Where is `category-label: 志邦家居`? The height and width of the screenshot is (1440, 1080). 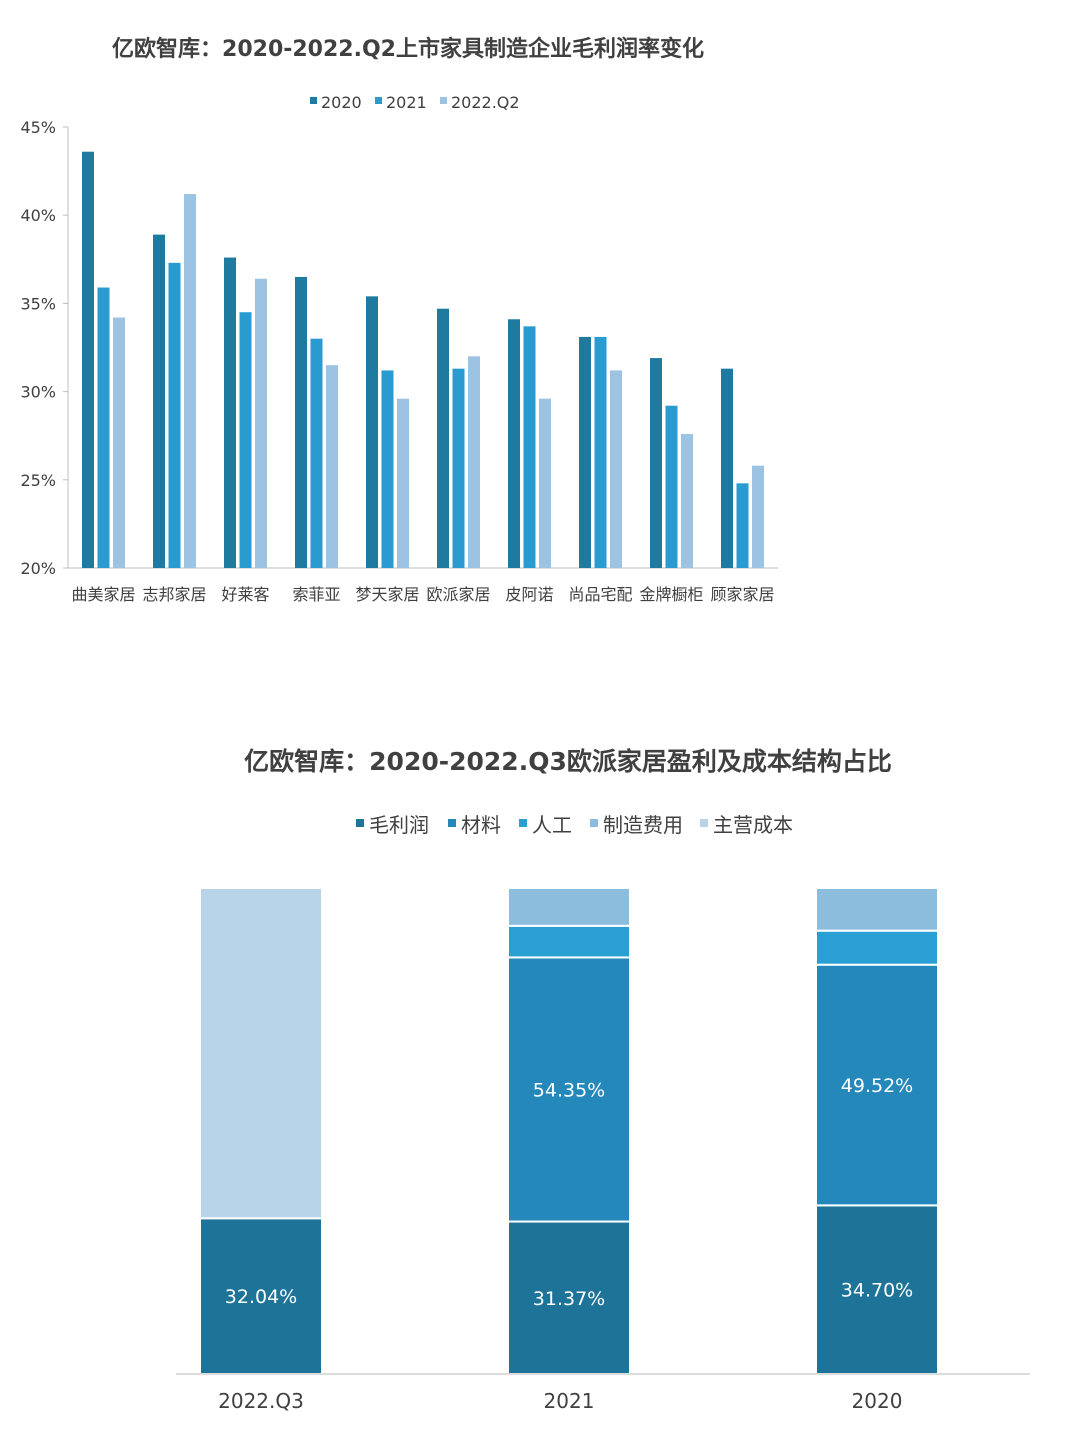
category-label: 志邦家居 is located at coordinates (174, 594).